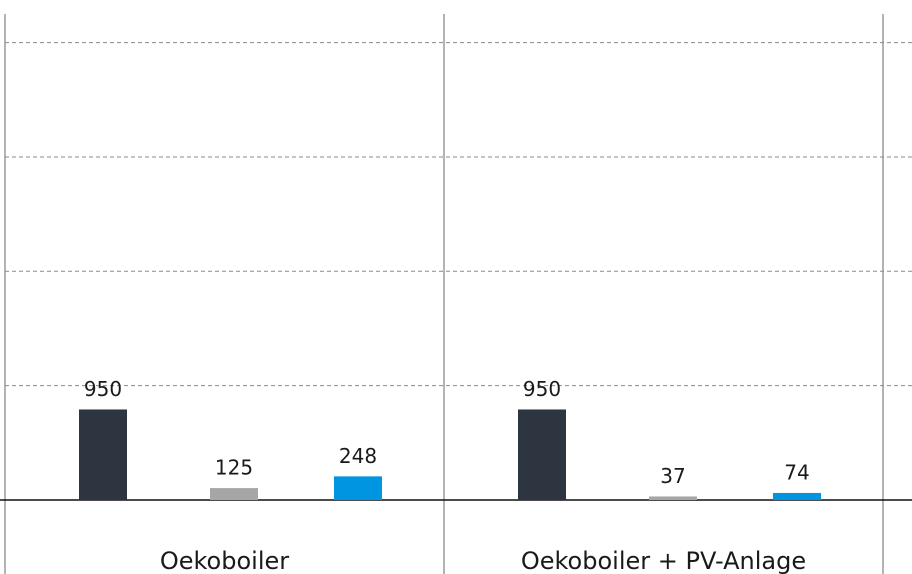 The height and width of the screenshot is (574, 912). Describe the element at coordinates (234, 468) in the screenshot. I see `value-label: 125` at that location.